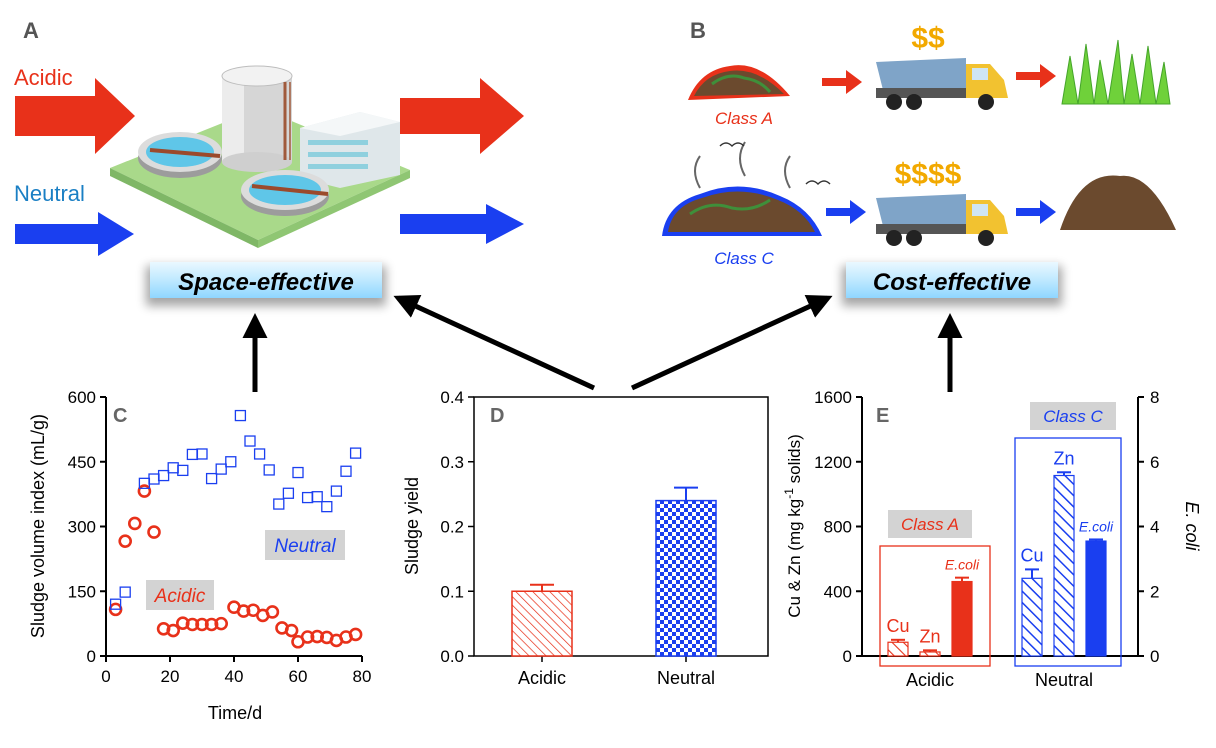 The height and width of the screenshot is (748, 1216). I want to click on d-to-space-arrow, so click(494, 342).